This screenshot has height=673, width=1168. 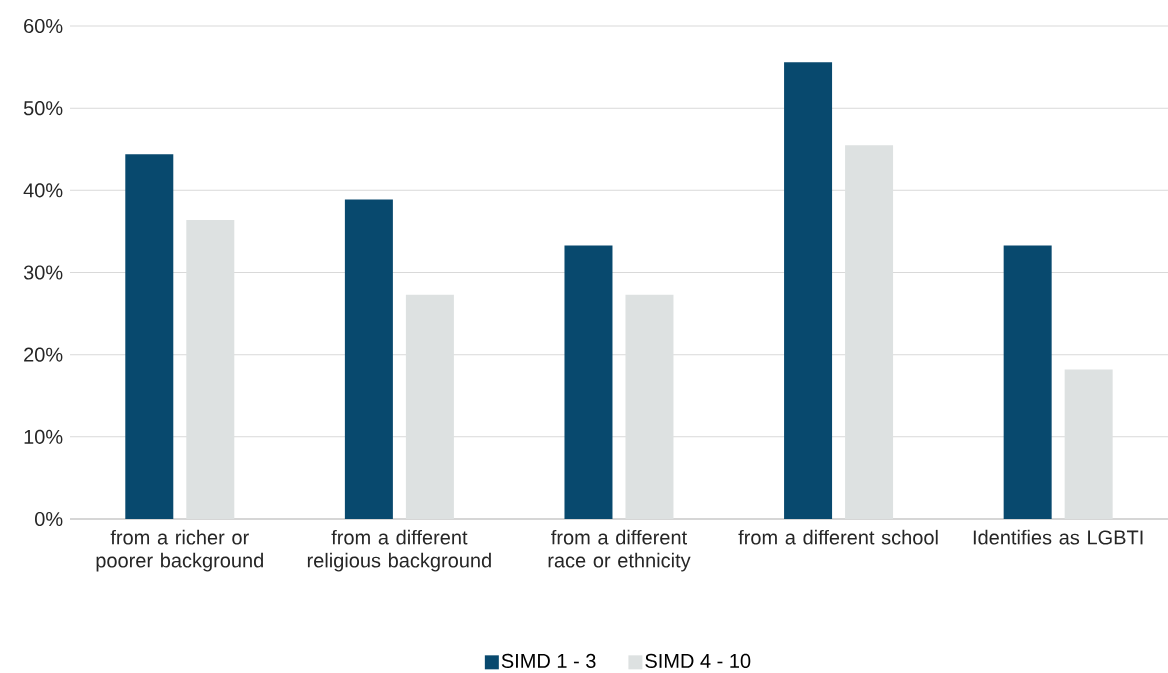 What do you see at coordinates (698, 660) in the screenshot?
I see `legend-label: SIMD 4 - 10` at bounding box center [698, 660].